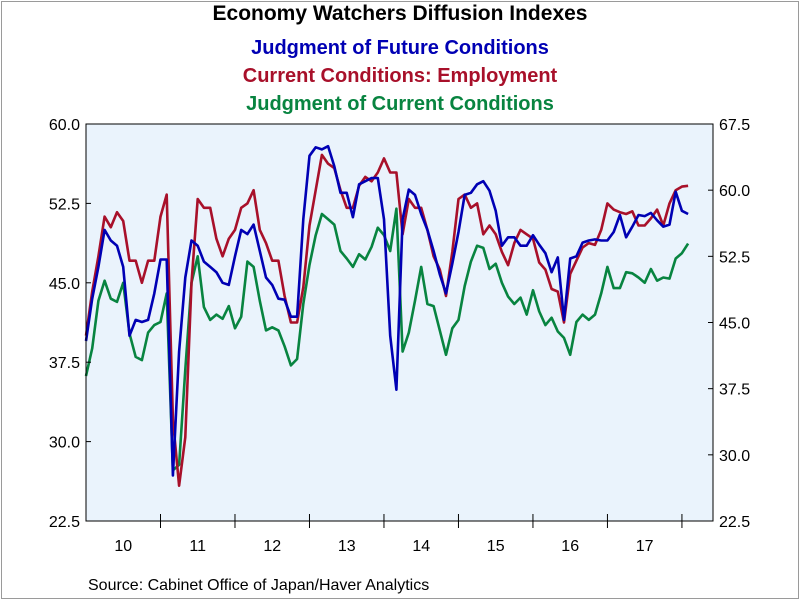 The image size is (800, 600). I want to click on x-tick-label: 14, so click(421, 546).